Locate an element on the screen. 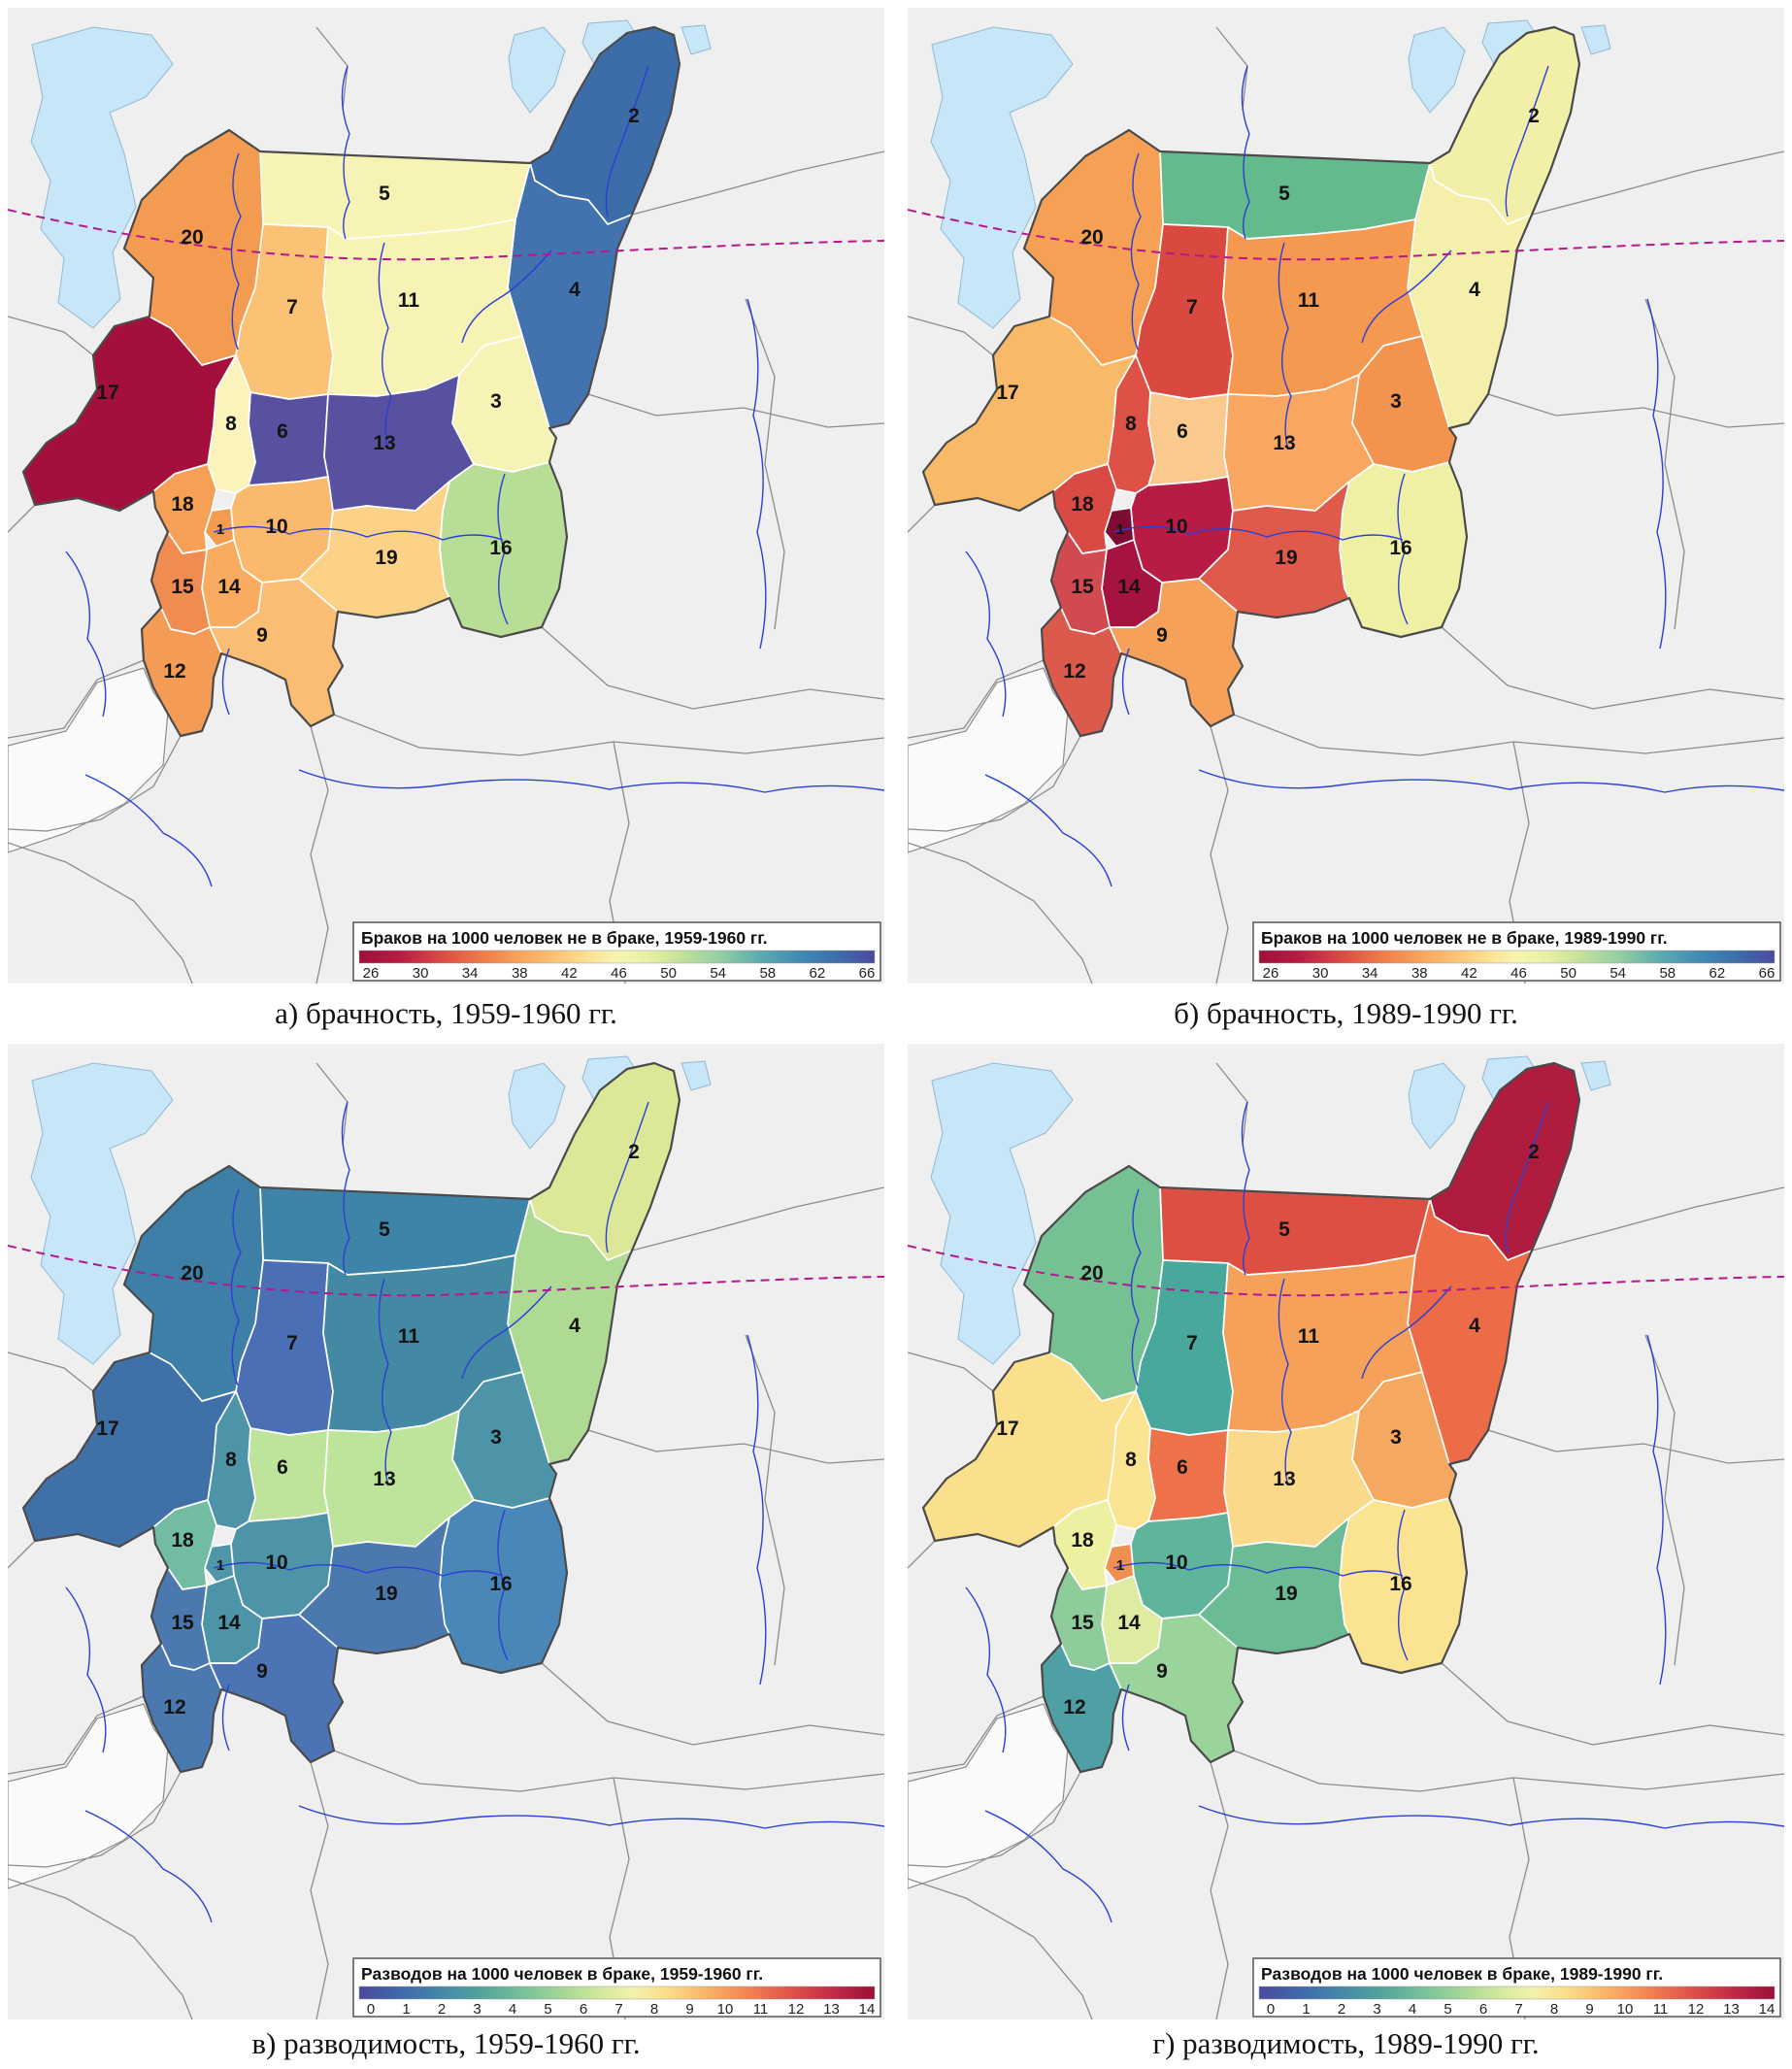 This screenshot has width=1792, height=2069. district-15-label: 15 is located at coordinates (182, 1623).